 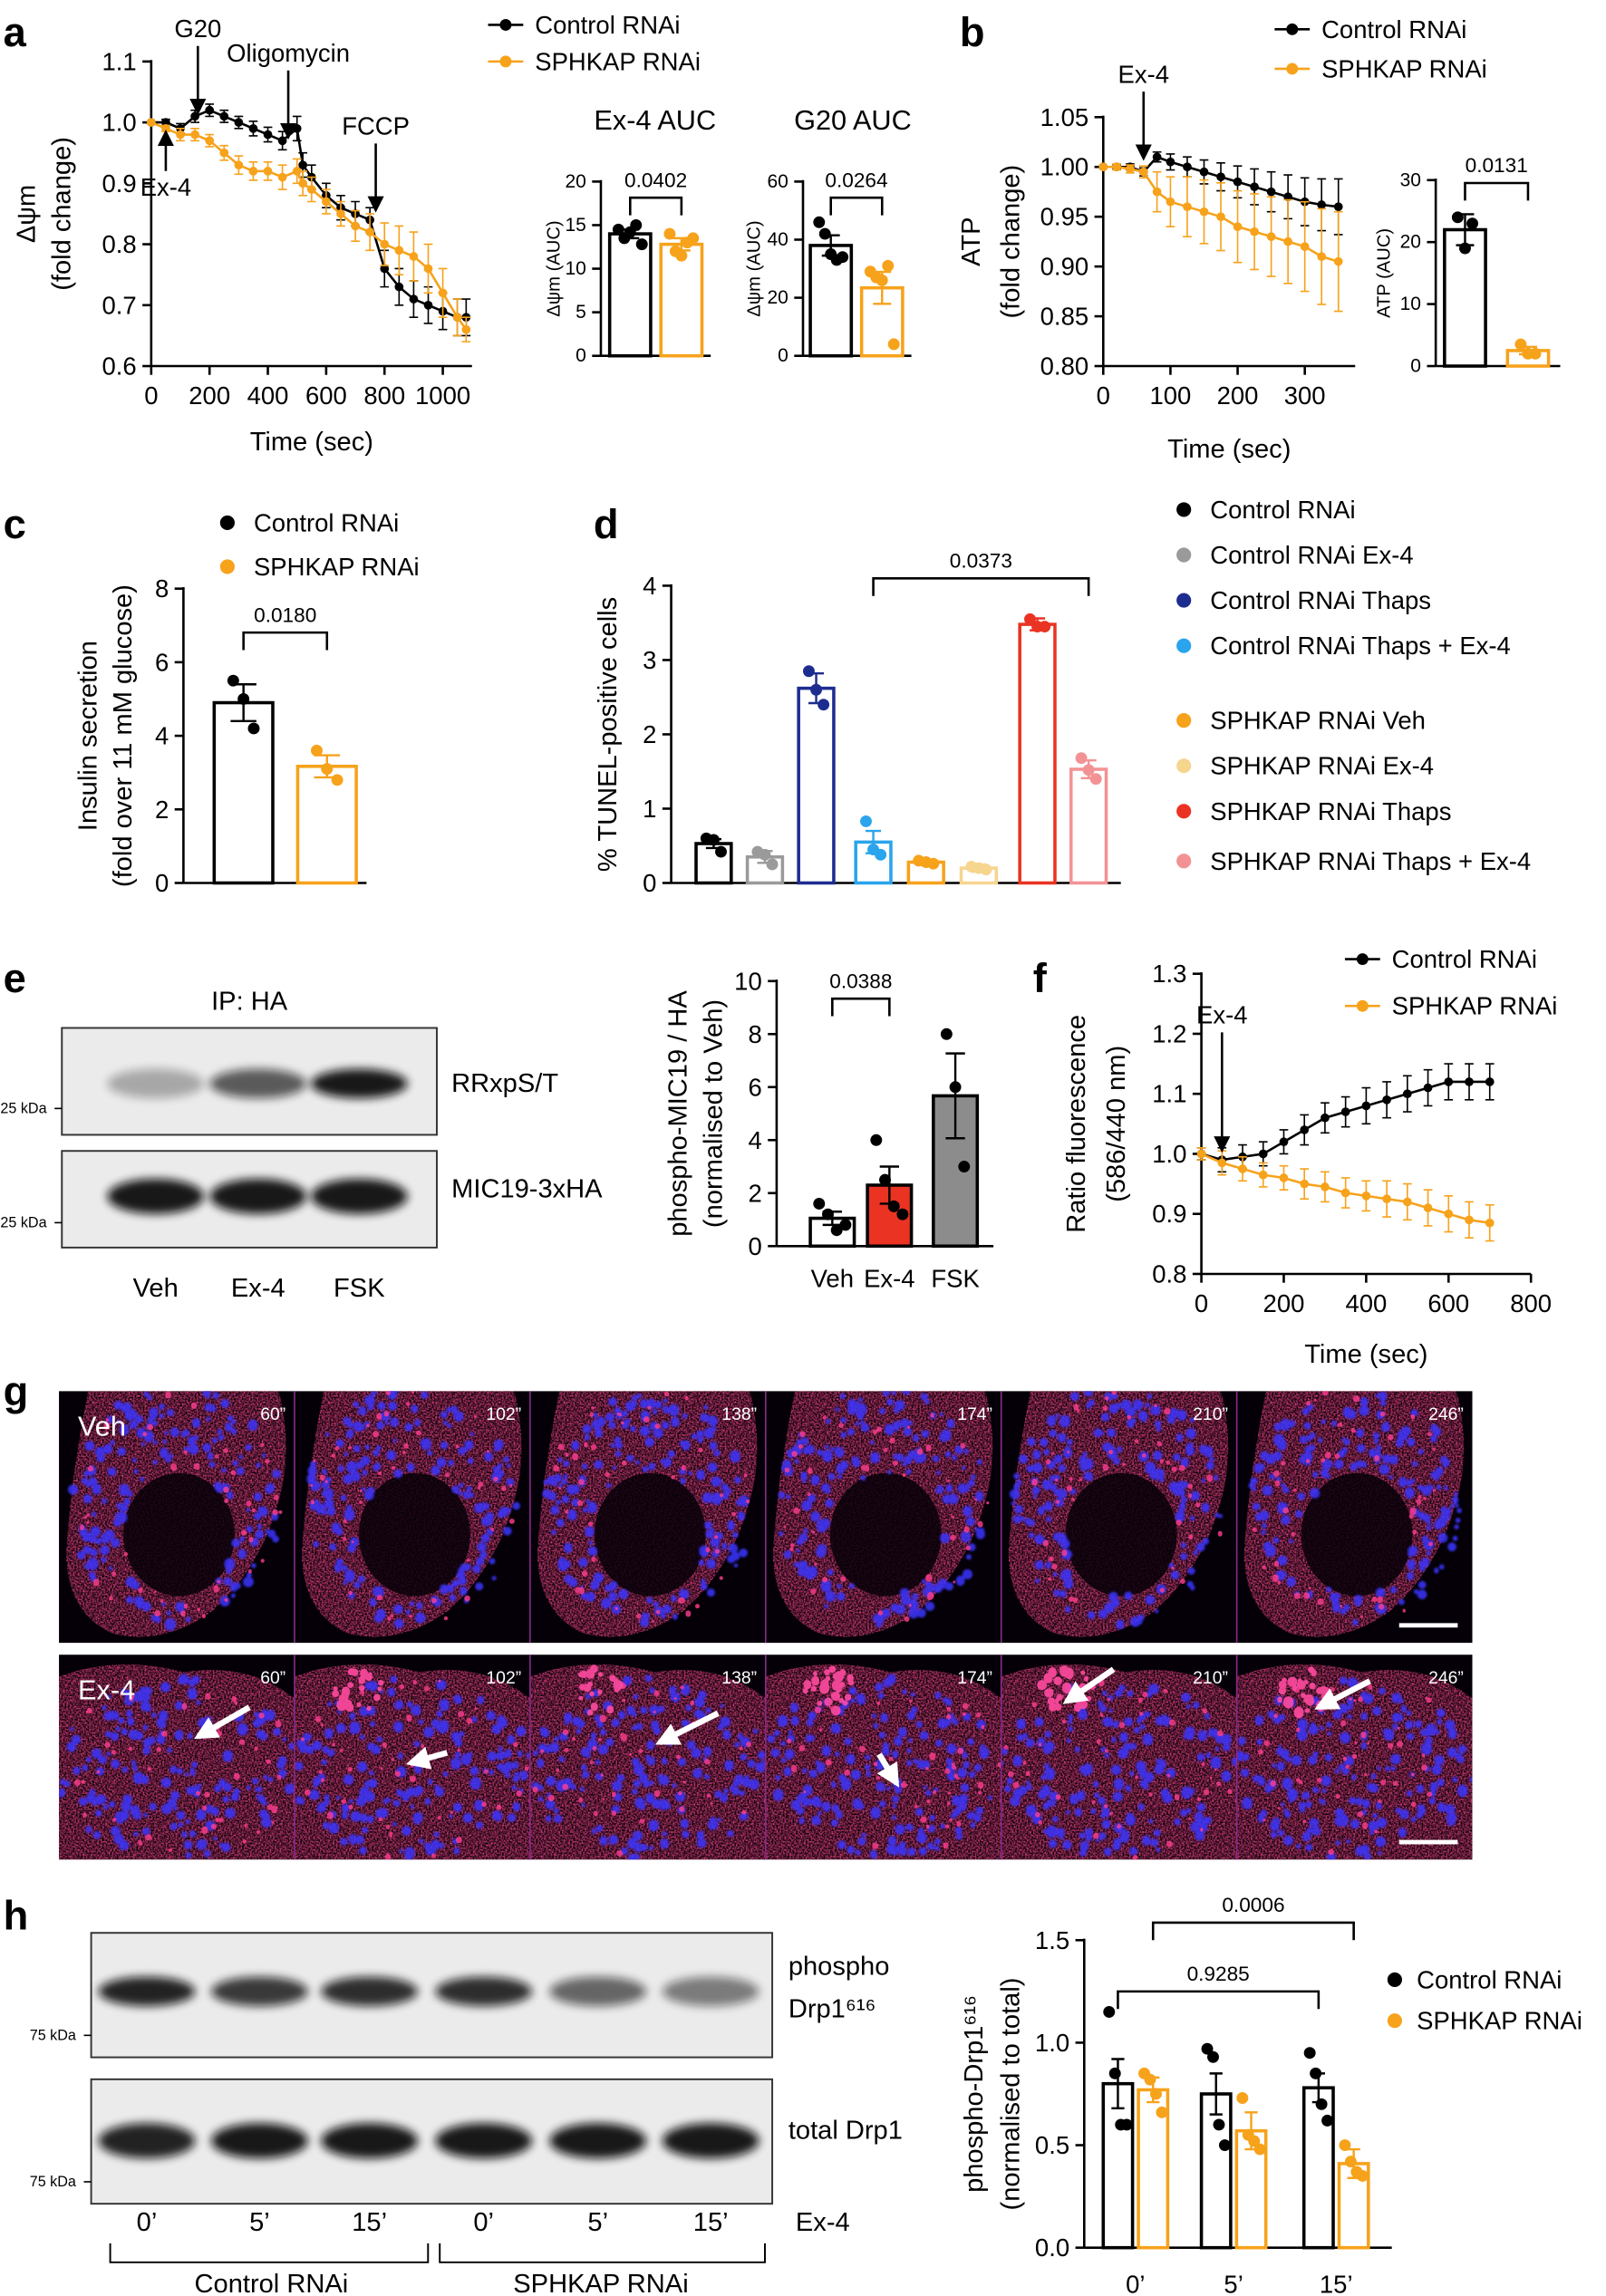 What do you see at coordinates (739, 1414) in the screenshot?
I see `timestamp: 138”` at bounding box center [739, 1414].